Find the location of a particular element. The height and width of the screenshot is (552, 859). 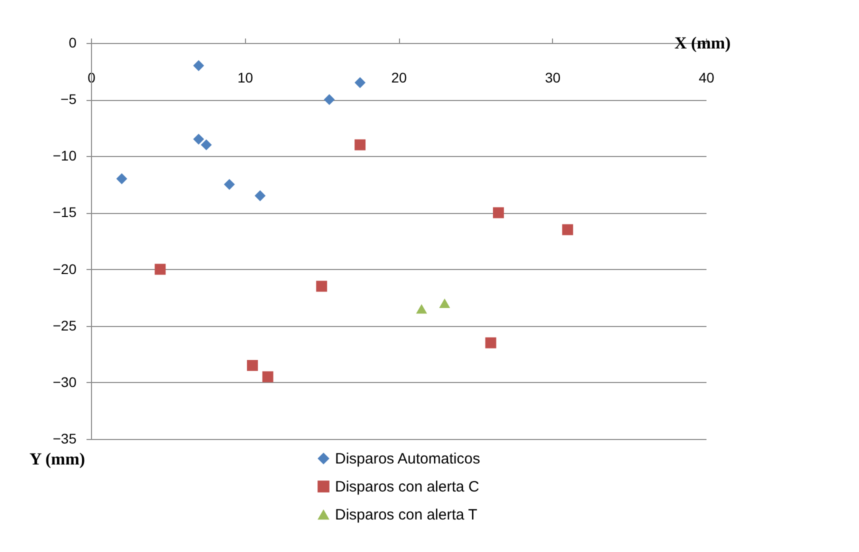

y-tick-label: −25 is located at coordinates (64, 325).